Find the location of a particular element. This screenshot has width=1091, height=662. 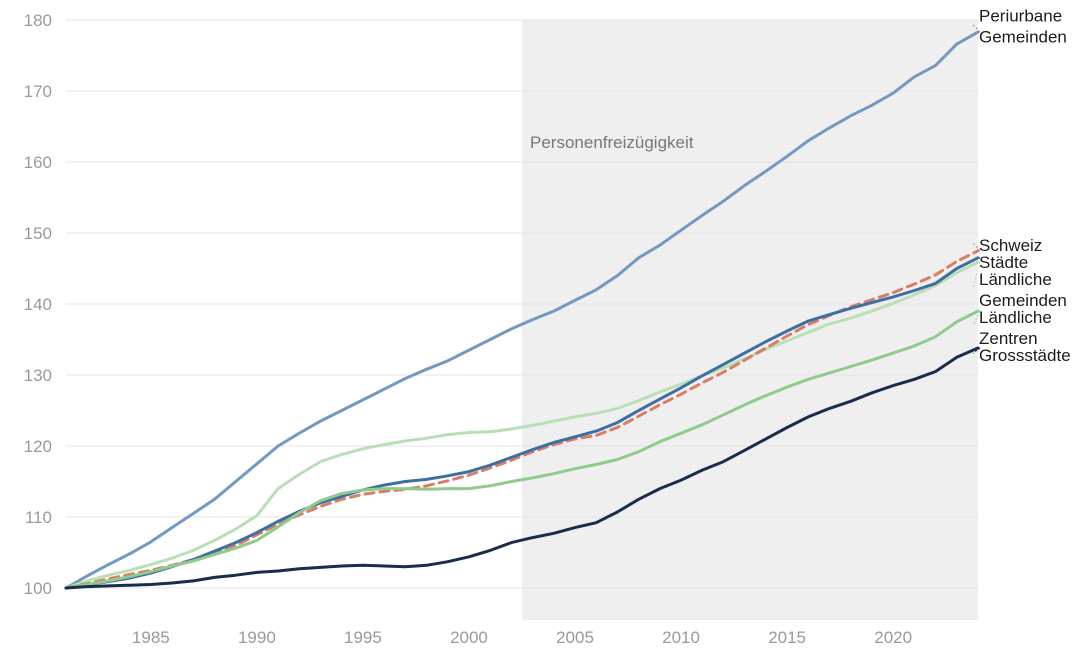

x-tick-label: 1985 is located at coordinates (151, 637).